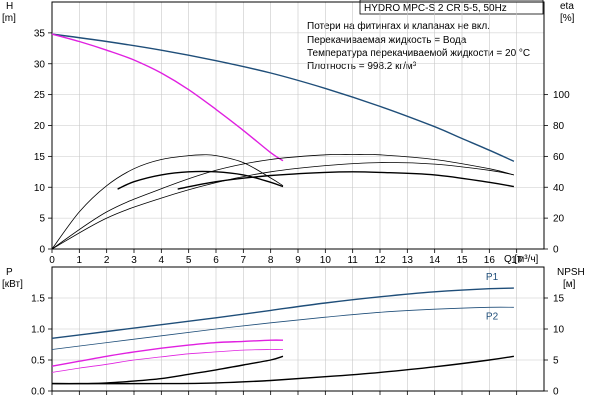  Describe the element at coordinates (492, 277) in the screenshot. I see `series-label-p1: P1` at that location.